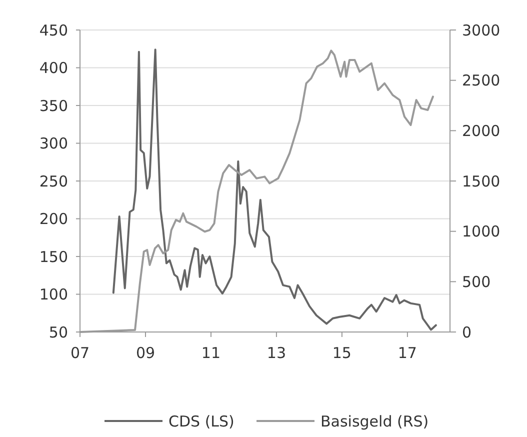 The height and width of the screenshot is (437, 527). Describe the element at coordinates (201, 421) in the screenshot. I see `legend-label: CDS (LS)` at that location.